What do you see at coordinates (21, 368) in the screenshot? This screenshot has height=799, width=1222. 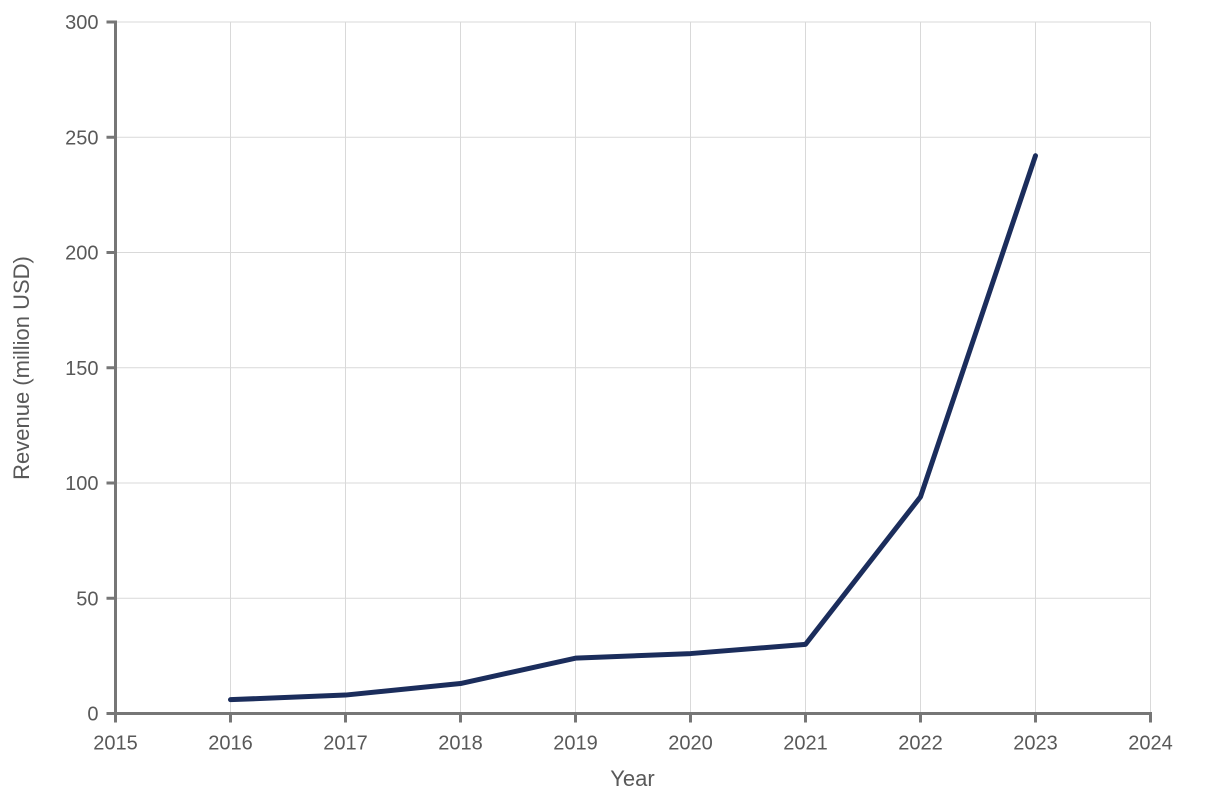 I see `y-axis-title: Revenue (million USD)` at bounding box center [21, 368].